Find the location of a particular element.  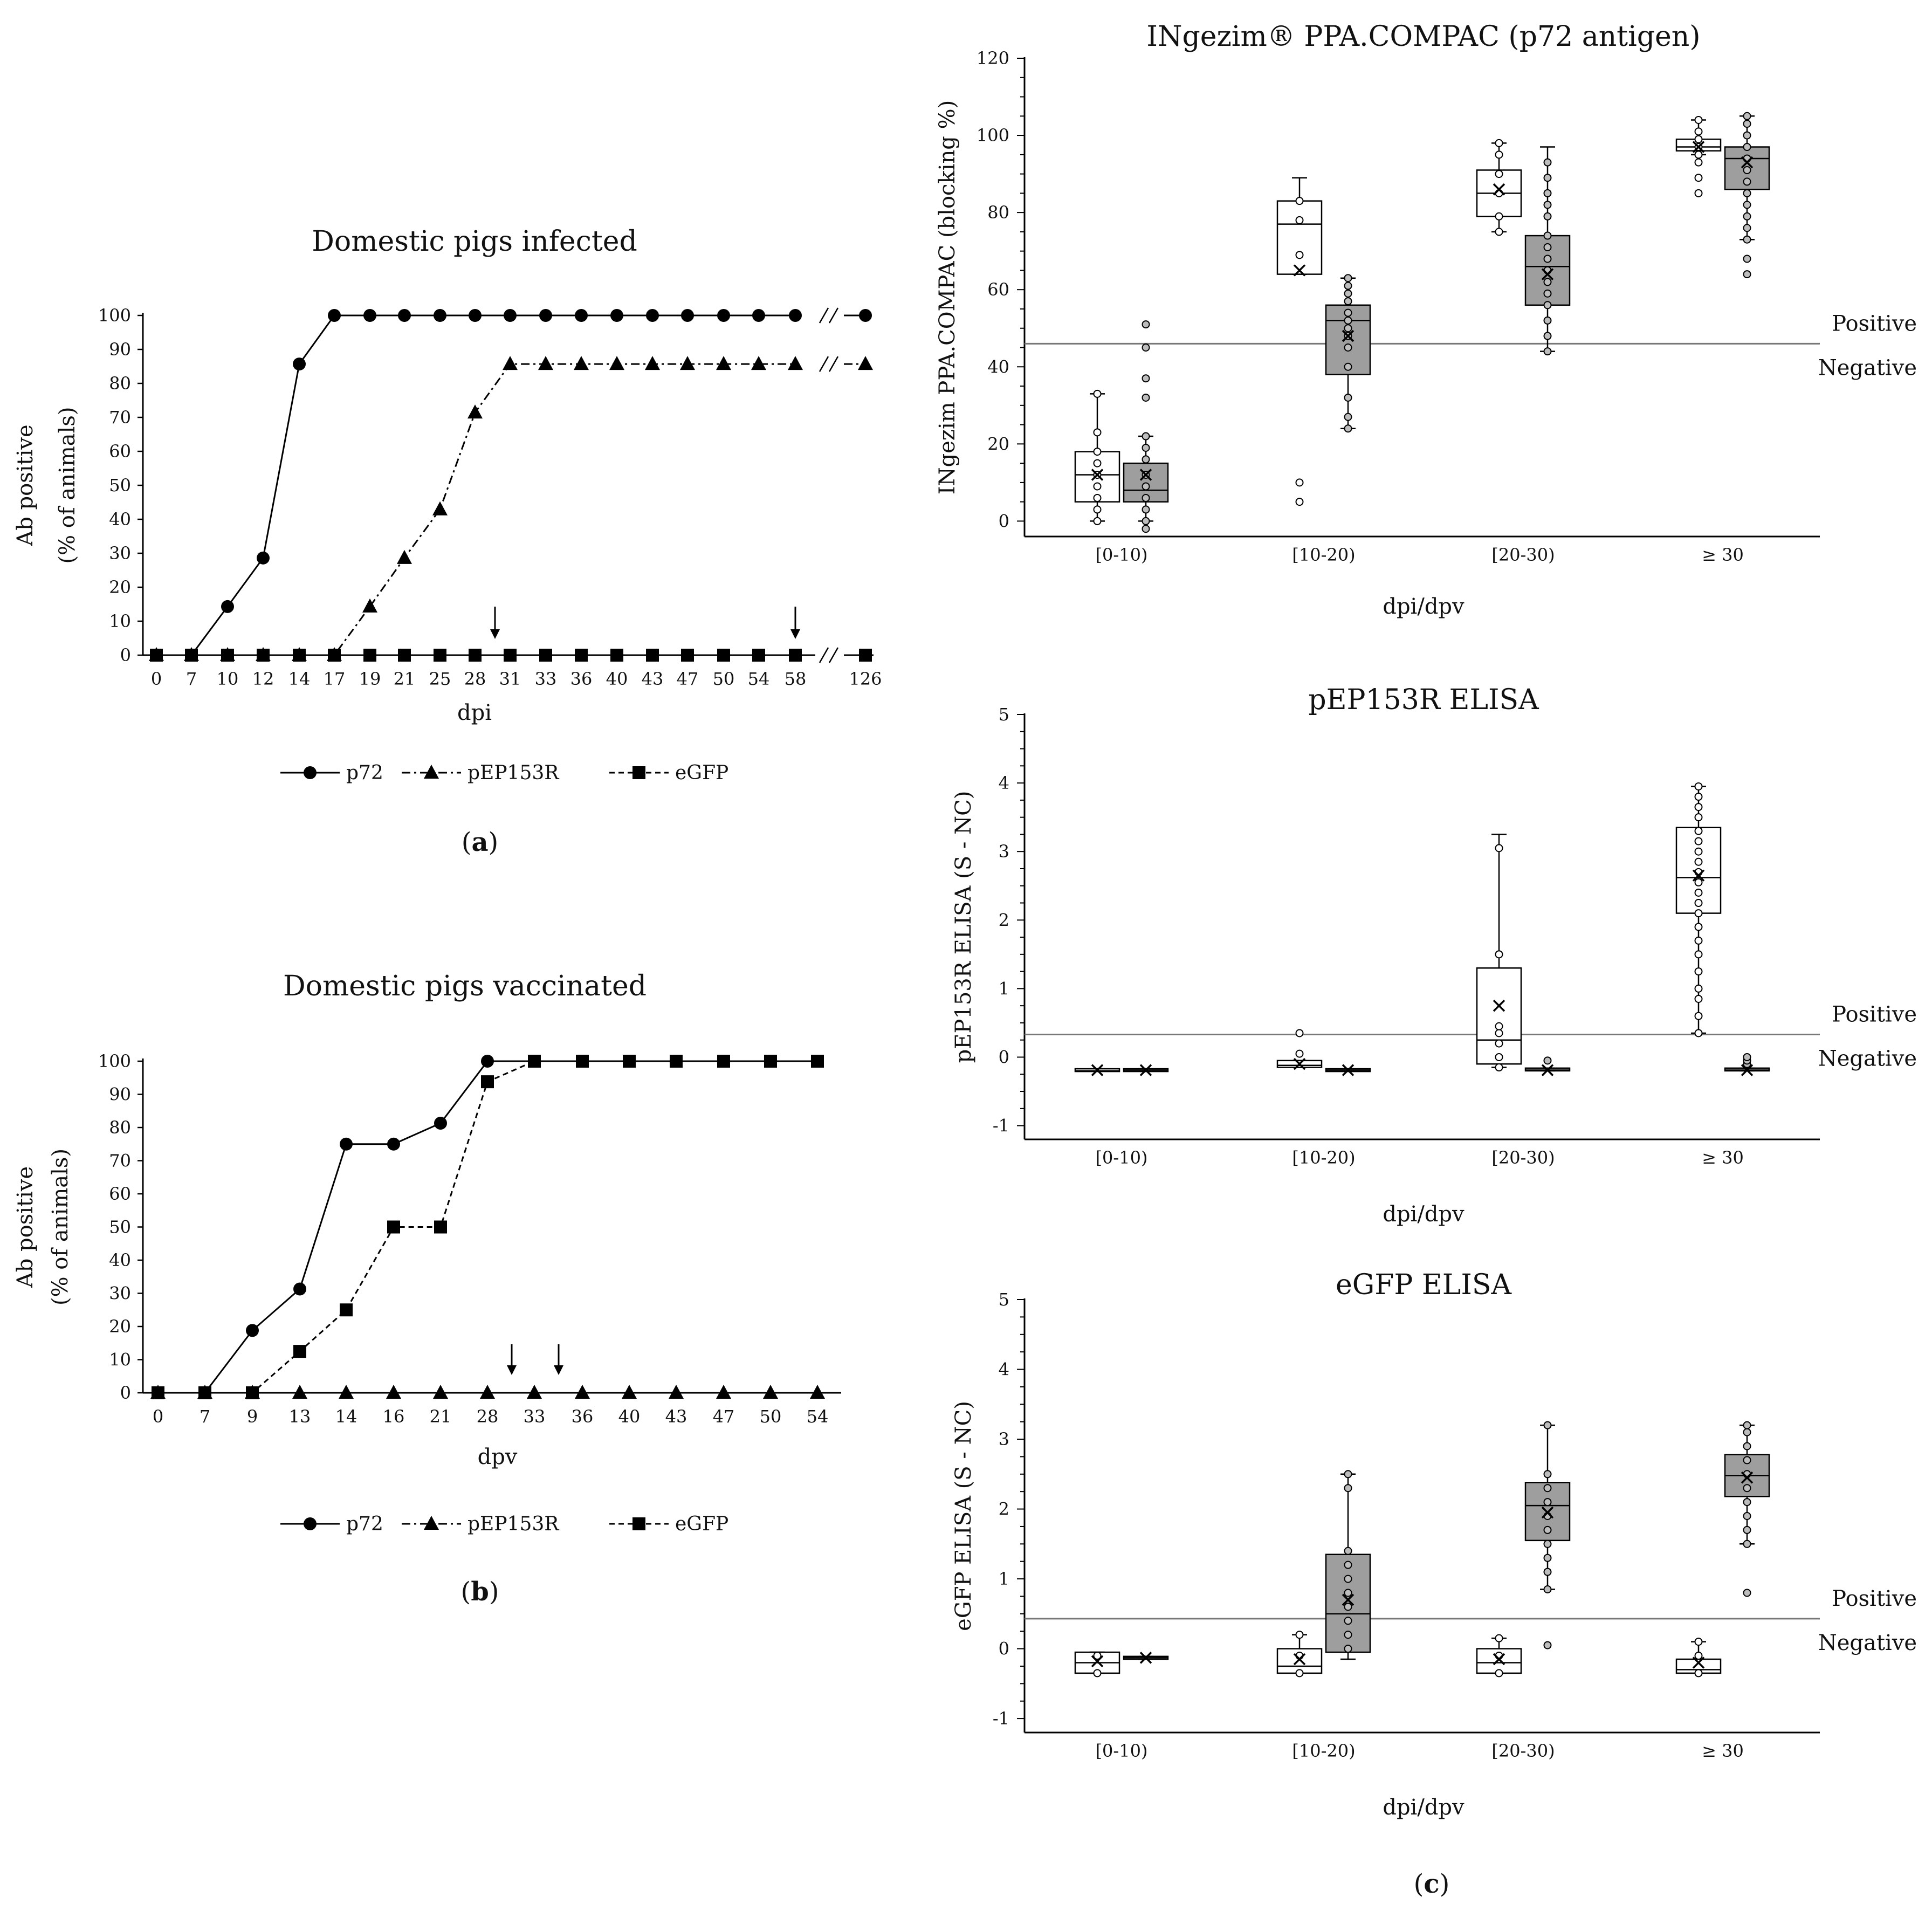

legend-marker-eGFP is located at coordinates (638, 773).